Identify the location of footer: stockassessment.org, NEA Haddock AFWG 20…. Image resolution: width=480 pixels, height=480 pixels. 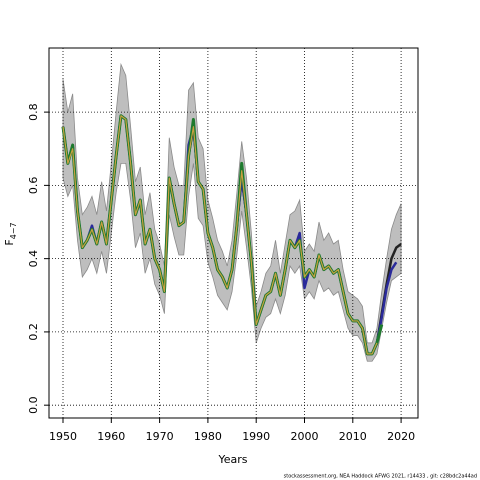
(380, 477).